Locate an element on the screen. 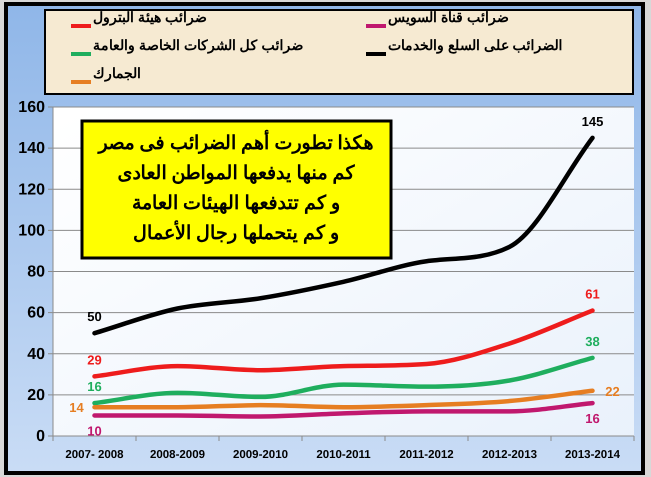  x-tick-label: 2007- 2008 is located at coordinates (94, 455).